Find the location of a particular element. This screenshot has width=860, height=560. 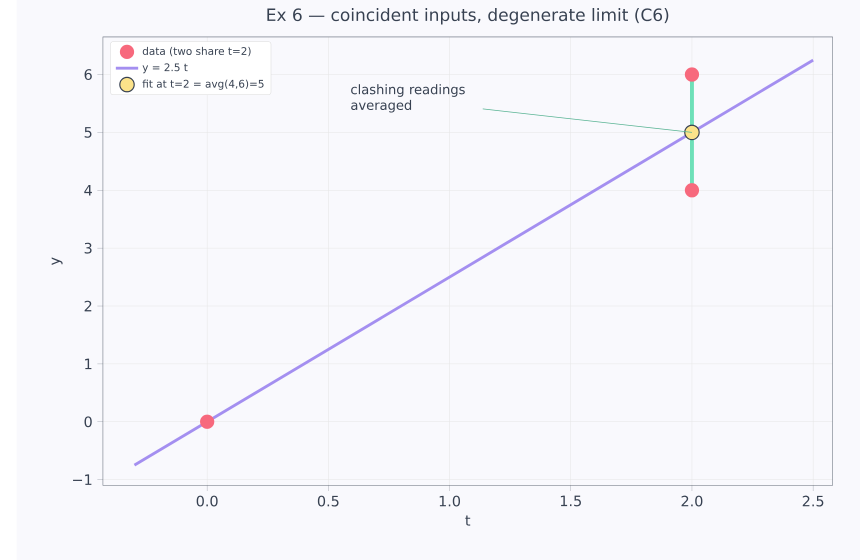

y-axis-title: y is located at coordinates (57, 261).